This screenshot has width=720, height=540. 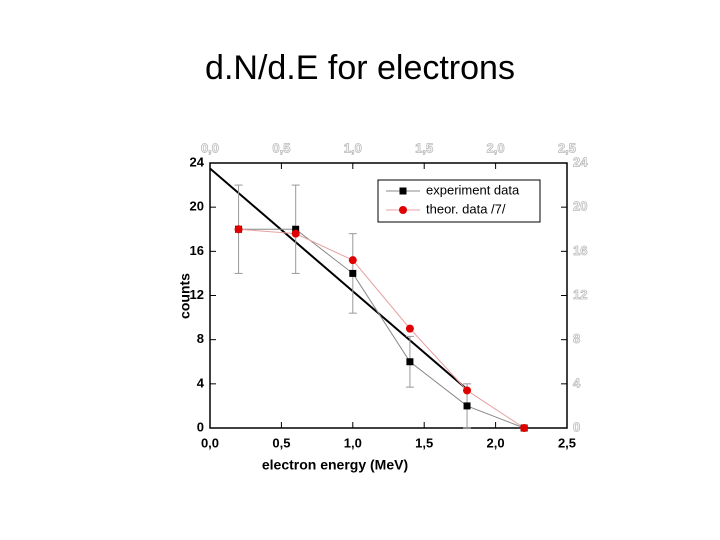 I want to click on y-tick-label-right: 16, so click(x=580, y=250).